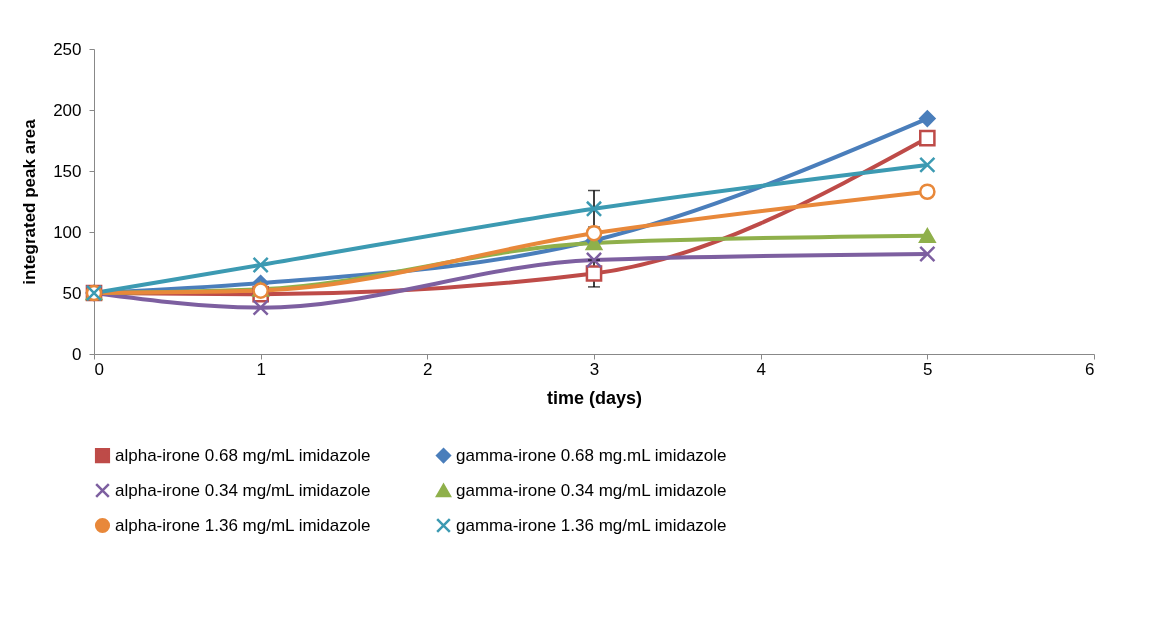 The image size is (1169, 618). What do you see at coordinates (591, 455) in the screenshot?
I see `legend-label: gamma-irone 0.68 mg.mL imidazole` at bounding box center [591, 455].